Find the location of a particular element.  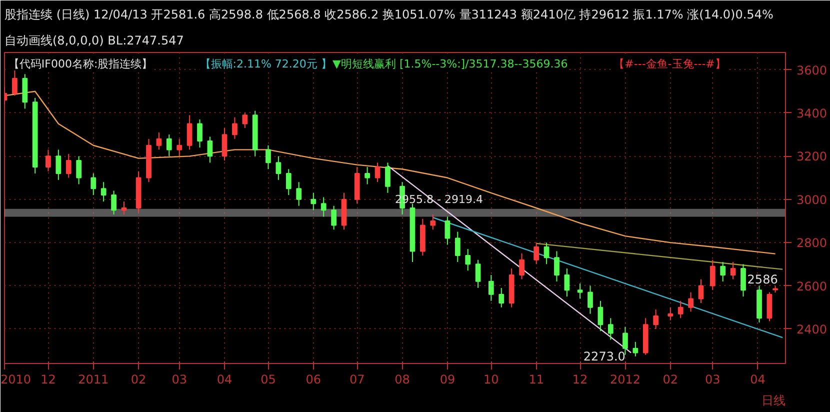

x-tick-label: 11 is located at coordinates (536, 379).